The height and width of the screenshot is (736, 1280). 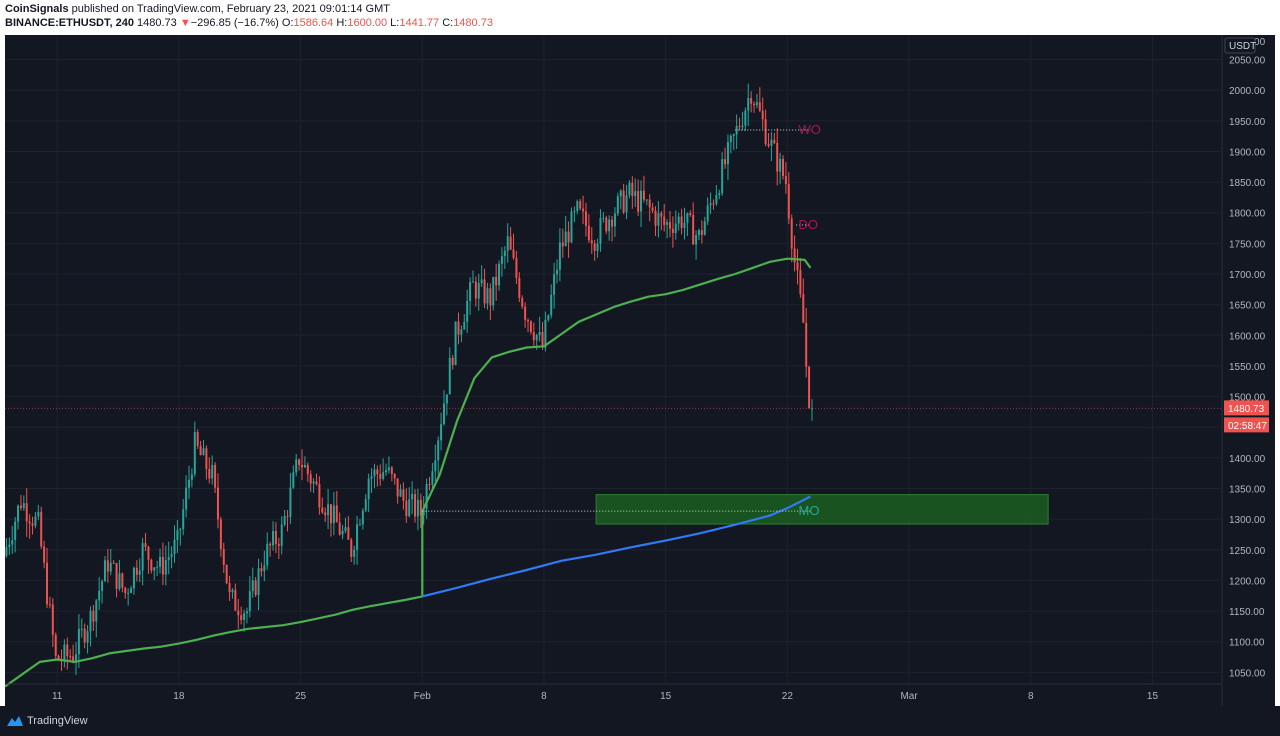 What do you see at coordinates (1247, 336) in the screenshot?
I see `y-tick-label: 1600.00` at bounding box center [1247, 336].